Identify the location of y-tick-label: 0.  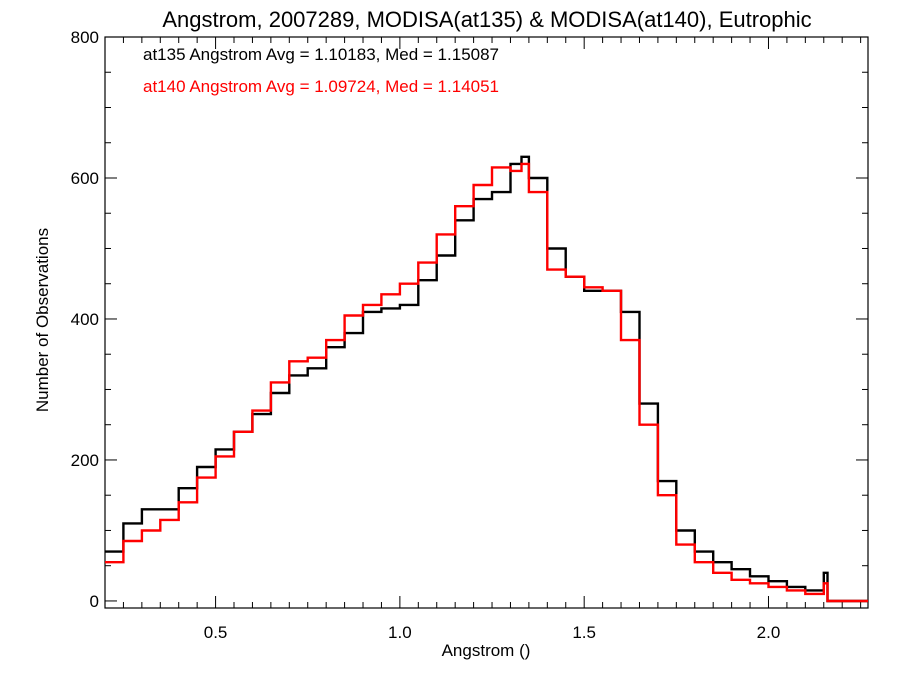
(94, 601).